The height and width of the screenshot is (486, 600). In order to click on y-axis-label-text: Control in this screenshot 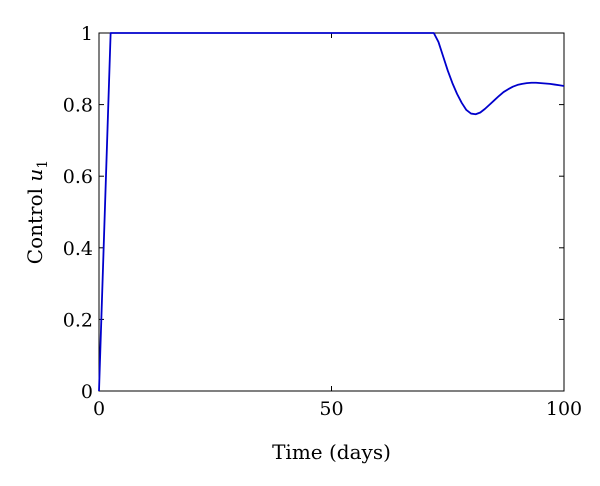, I will do `click(35, 223)`.